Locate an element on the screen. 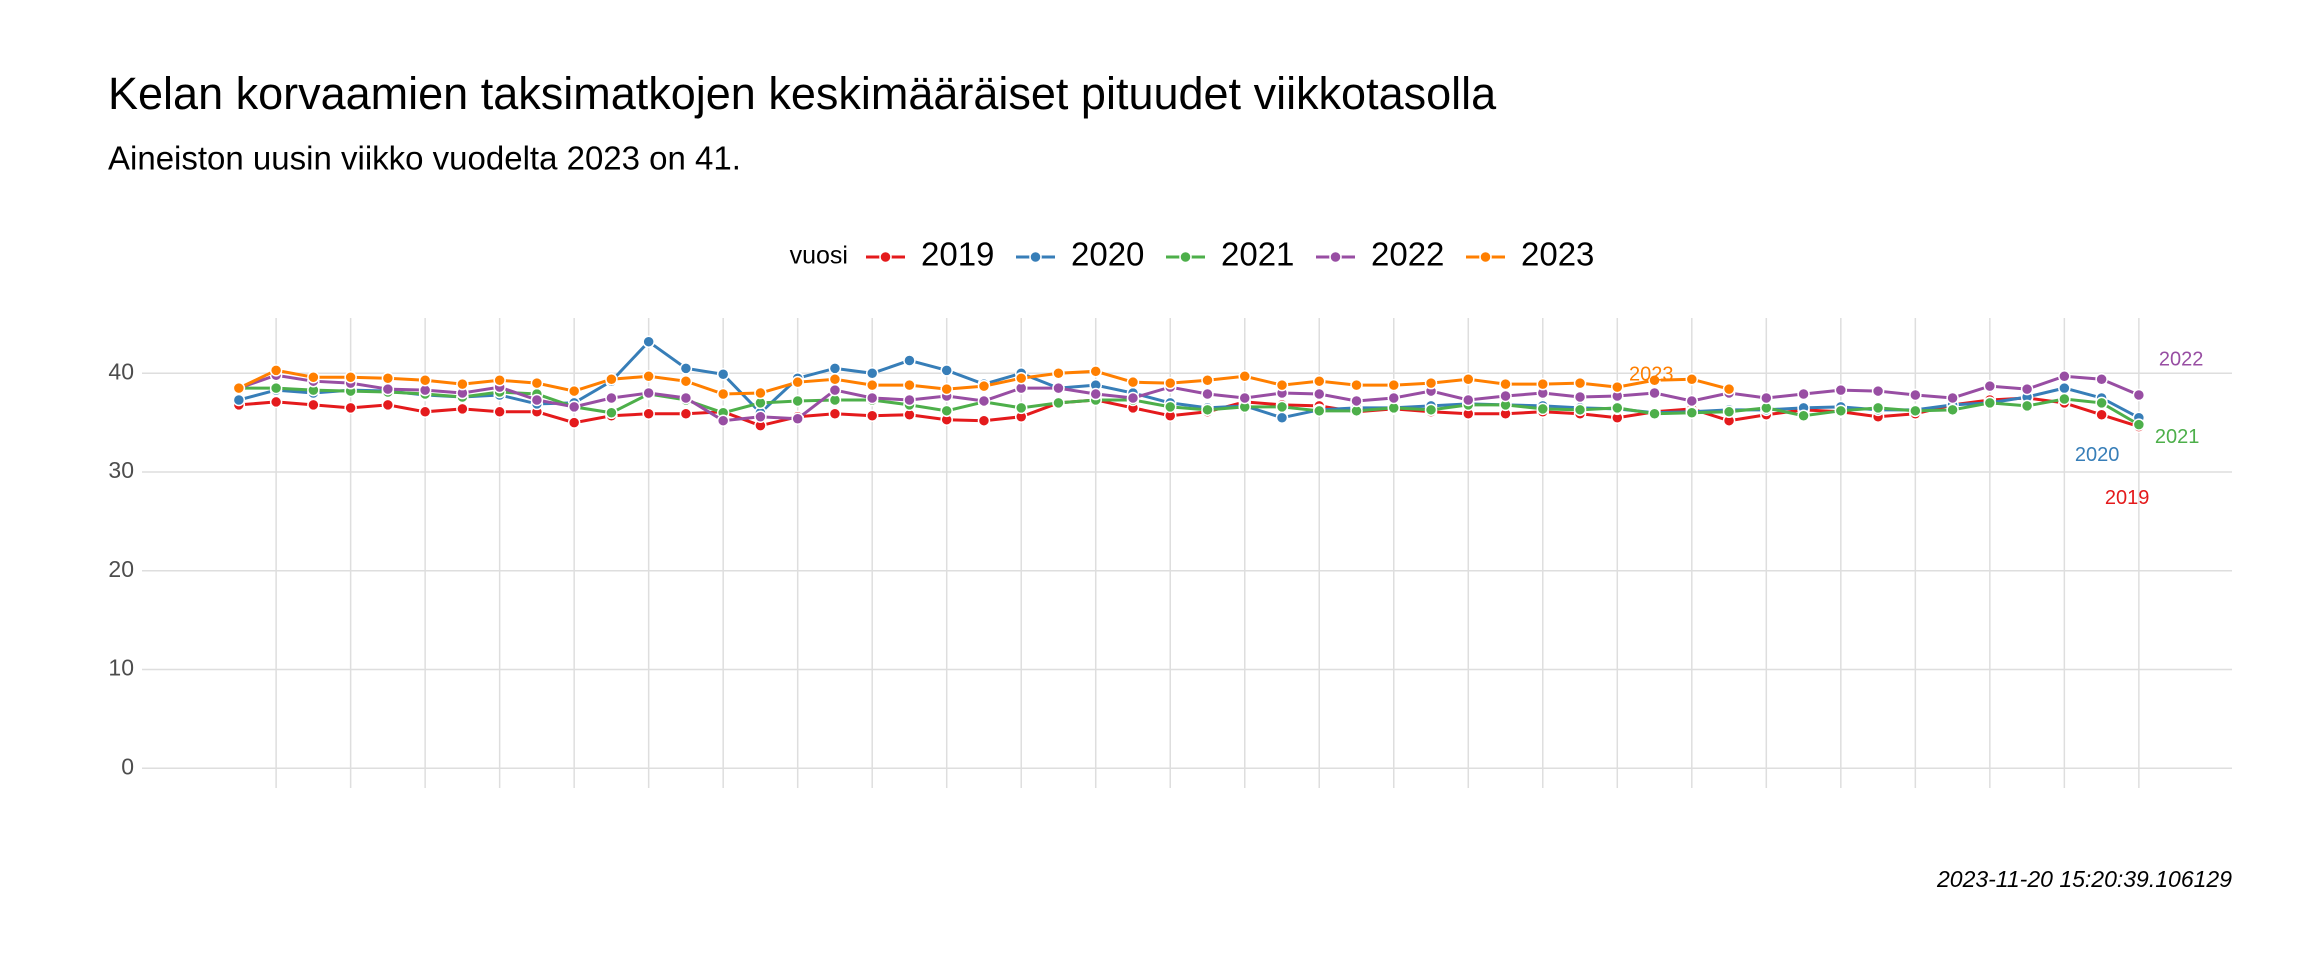 The image size is (2304, 960). y-tick-label: 10 is located at coordinates (121, 668).